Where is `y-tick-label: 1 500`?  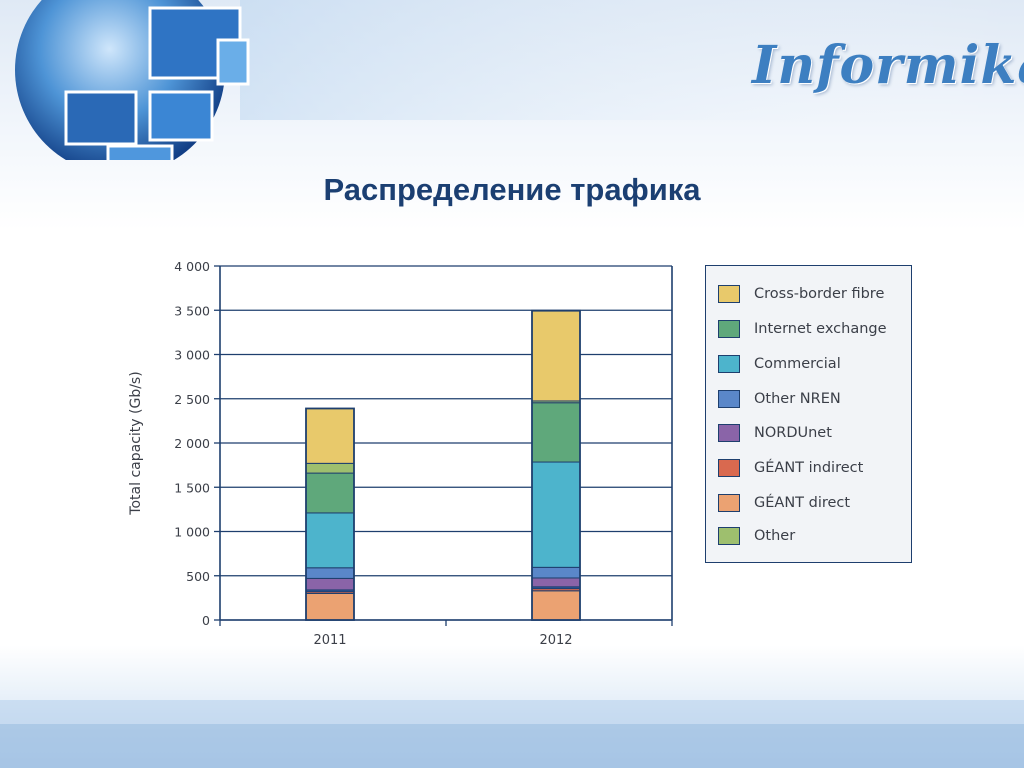
y-tick-label: 1 500 is located at coordinates (192, 487).